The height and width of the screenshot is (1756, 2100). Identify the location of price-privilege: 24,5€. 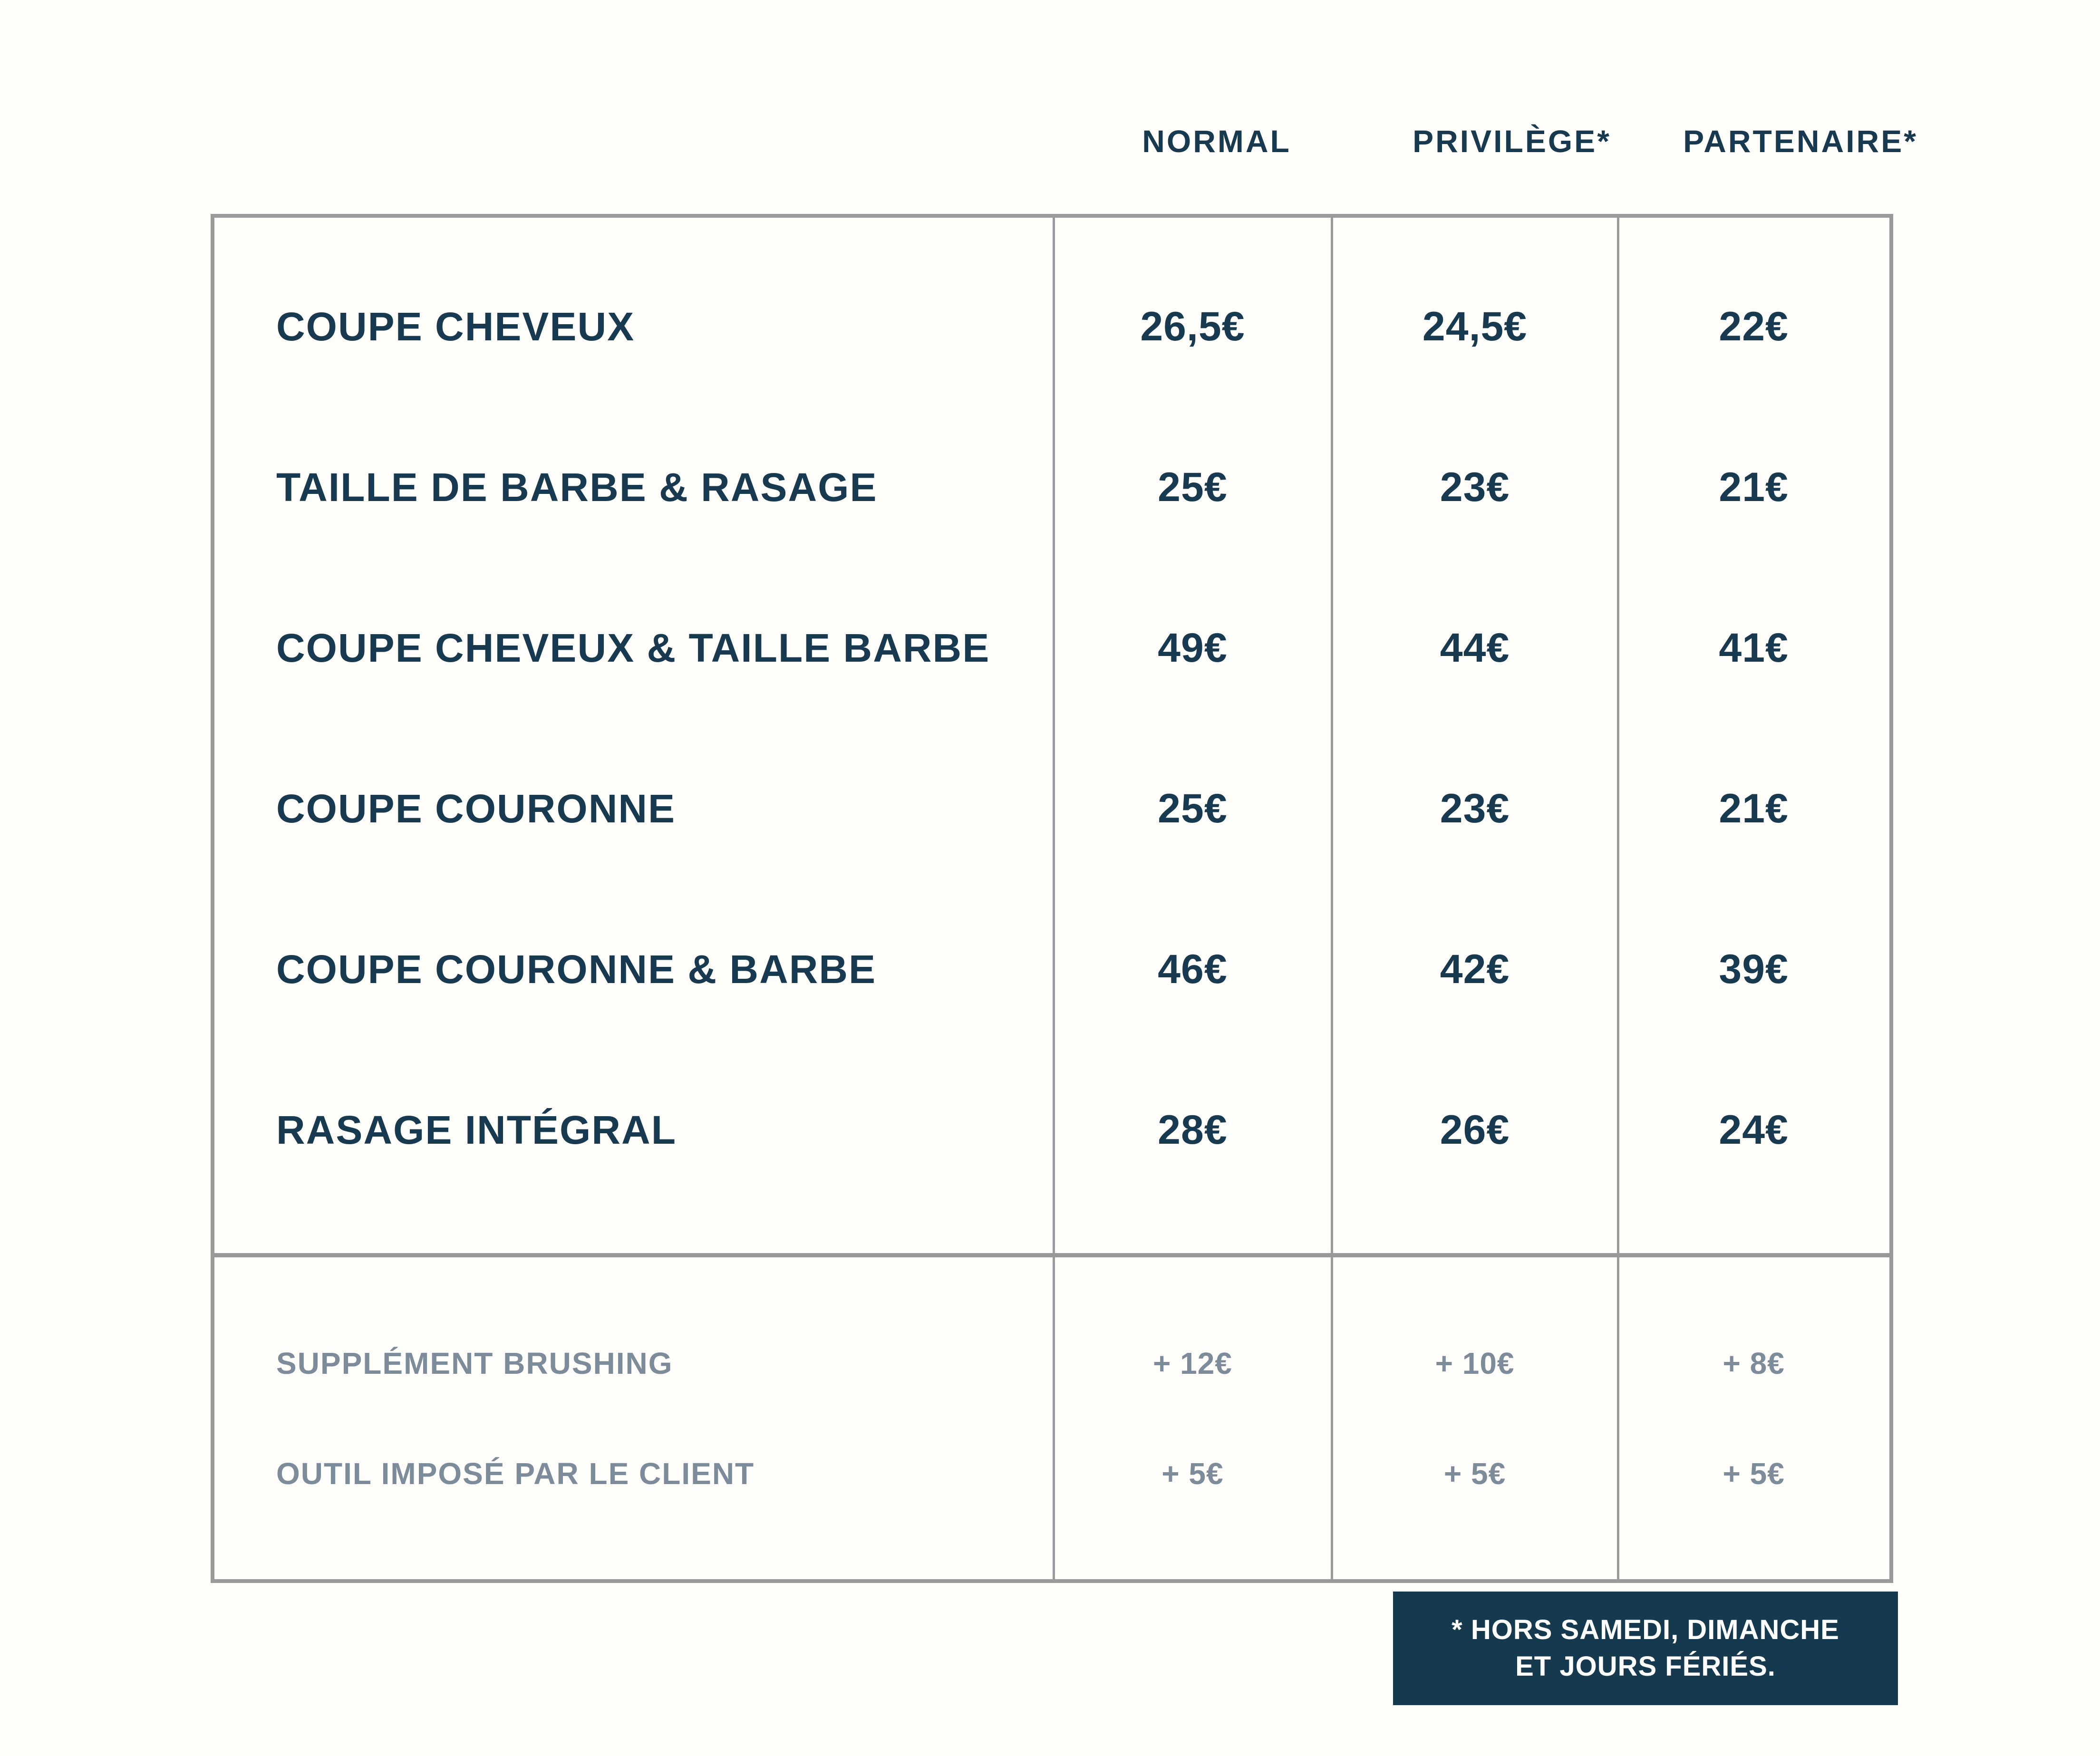
(1475, 326).